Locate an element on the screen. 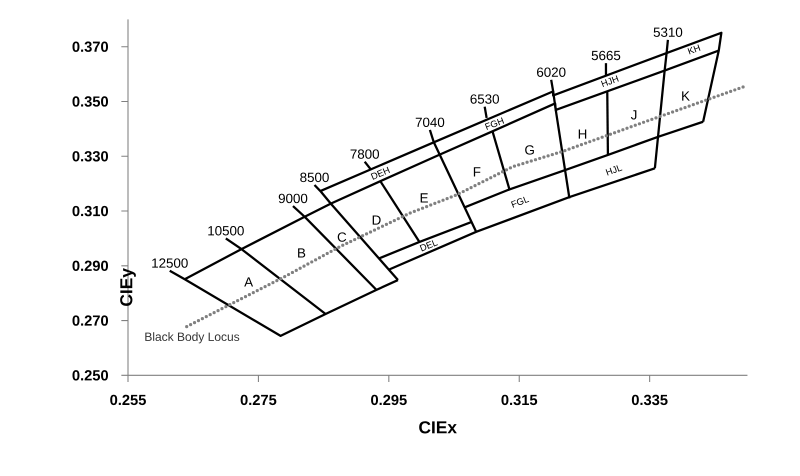 Image resolution: width=800 pixels, height=476 pixels. y-tick-label: 0.330 is located at coordinates (90, 156).